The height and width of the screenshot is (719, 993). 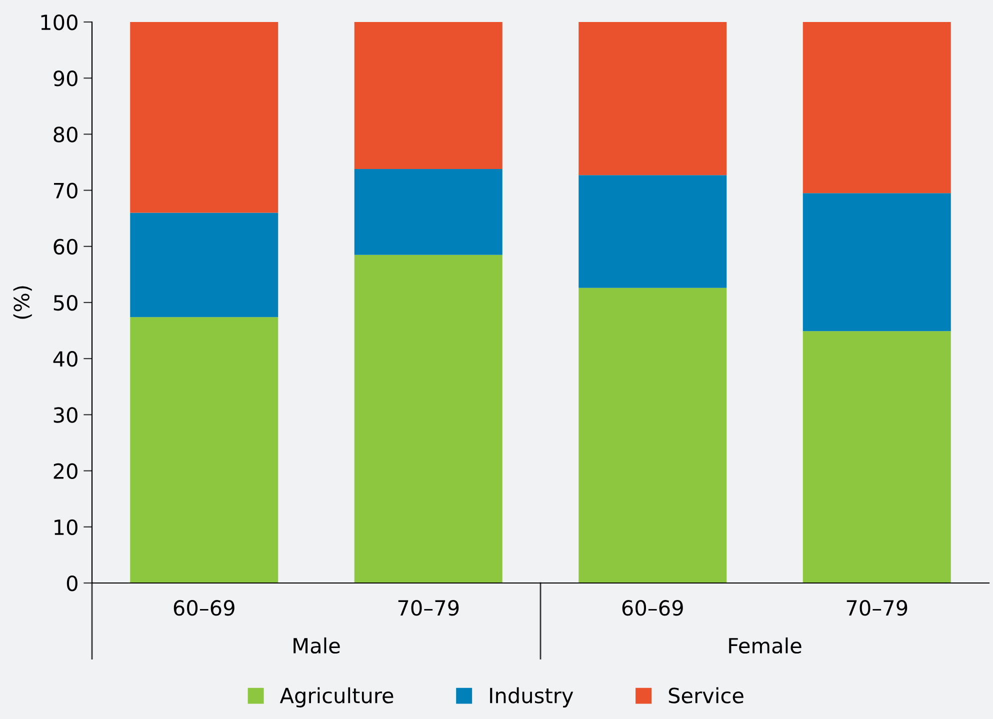 I want to click on y-tick-label: 20, so click(x=66, y=471).